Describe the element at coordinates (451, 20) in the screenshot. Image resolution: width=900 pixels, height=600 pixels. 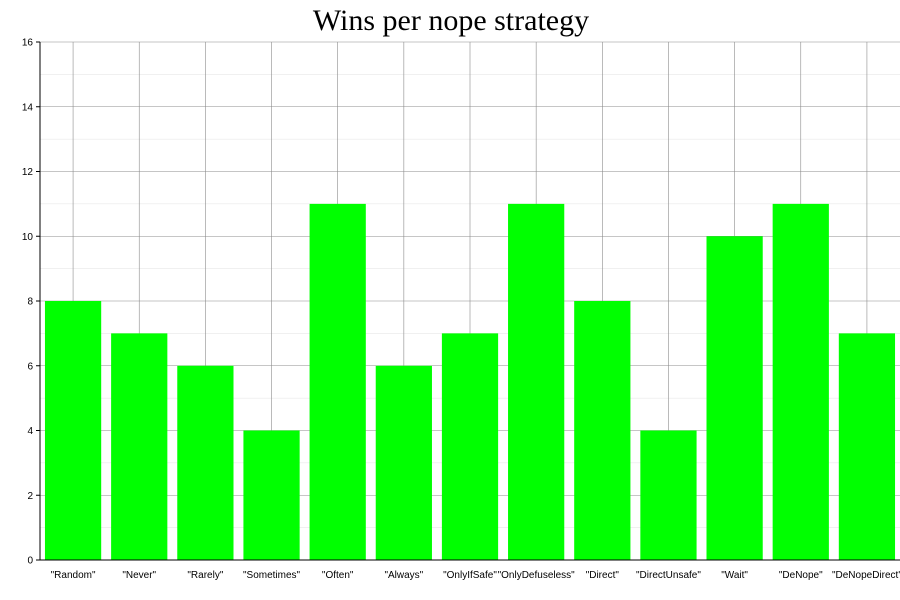
I see `chart-title: Wins per nope strategy` at that location.